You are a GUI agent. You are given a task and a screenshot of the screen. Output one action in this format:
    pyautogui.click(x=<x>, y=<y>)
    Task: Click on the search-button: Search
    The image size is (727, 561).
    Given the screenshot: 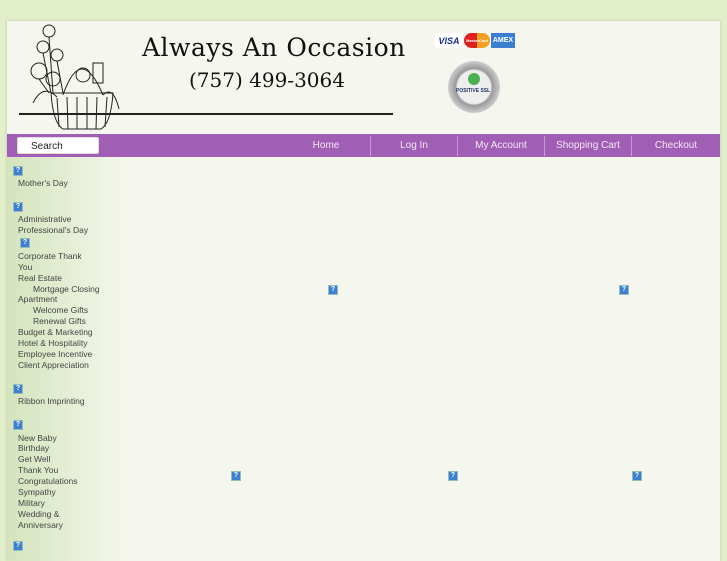 What is the action you would take?
    pyautogui.click(x=58, y=145)
    